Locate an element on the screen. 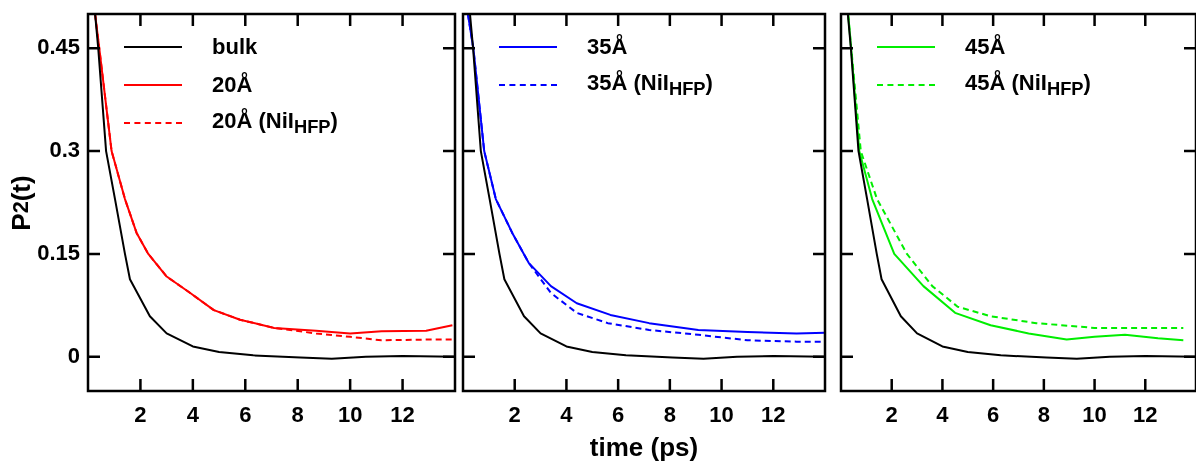 The height and width of the screenshot is (470, 1196). y-tick-label: 0 is located at coordinates (73, 355).